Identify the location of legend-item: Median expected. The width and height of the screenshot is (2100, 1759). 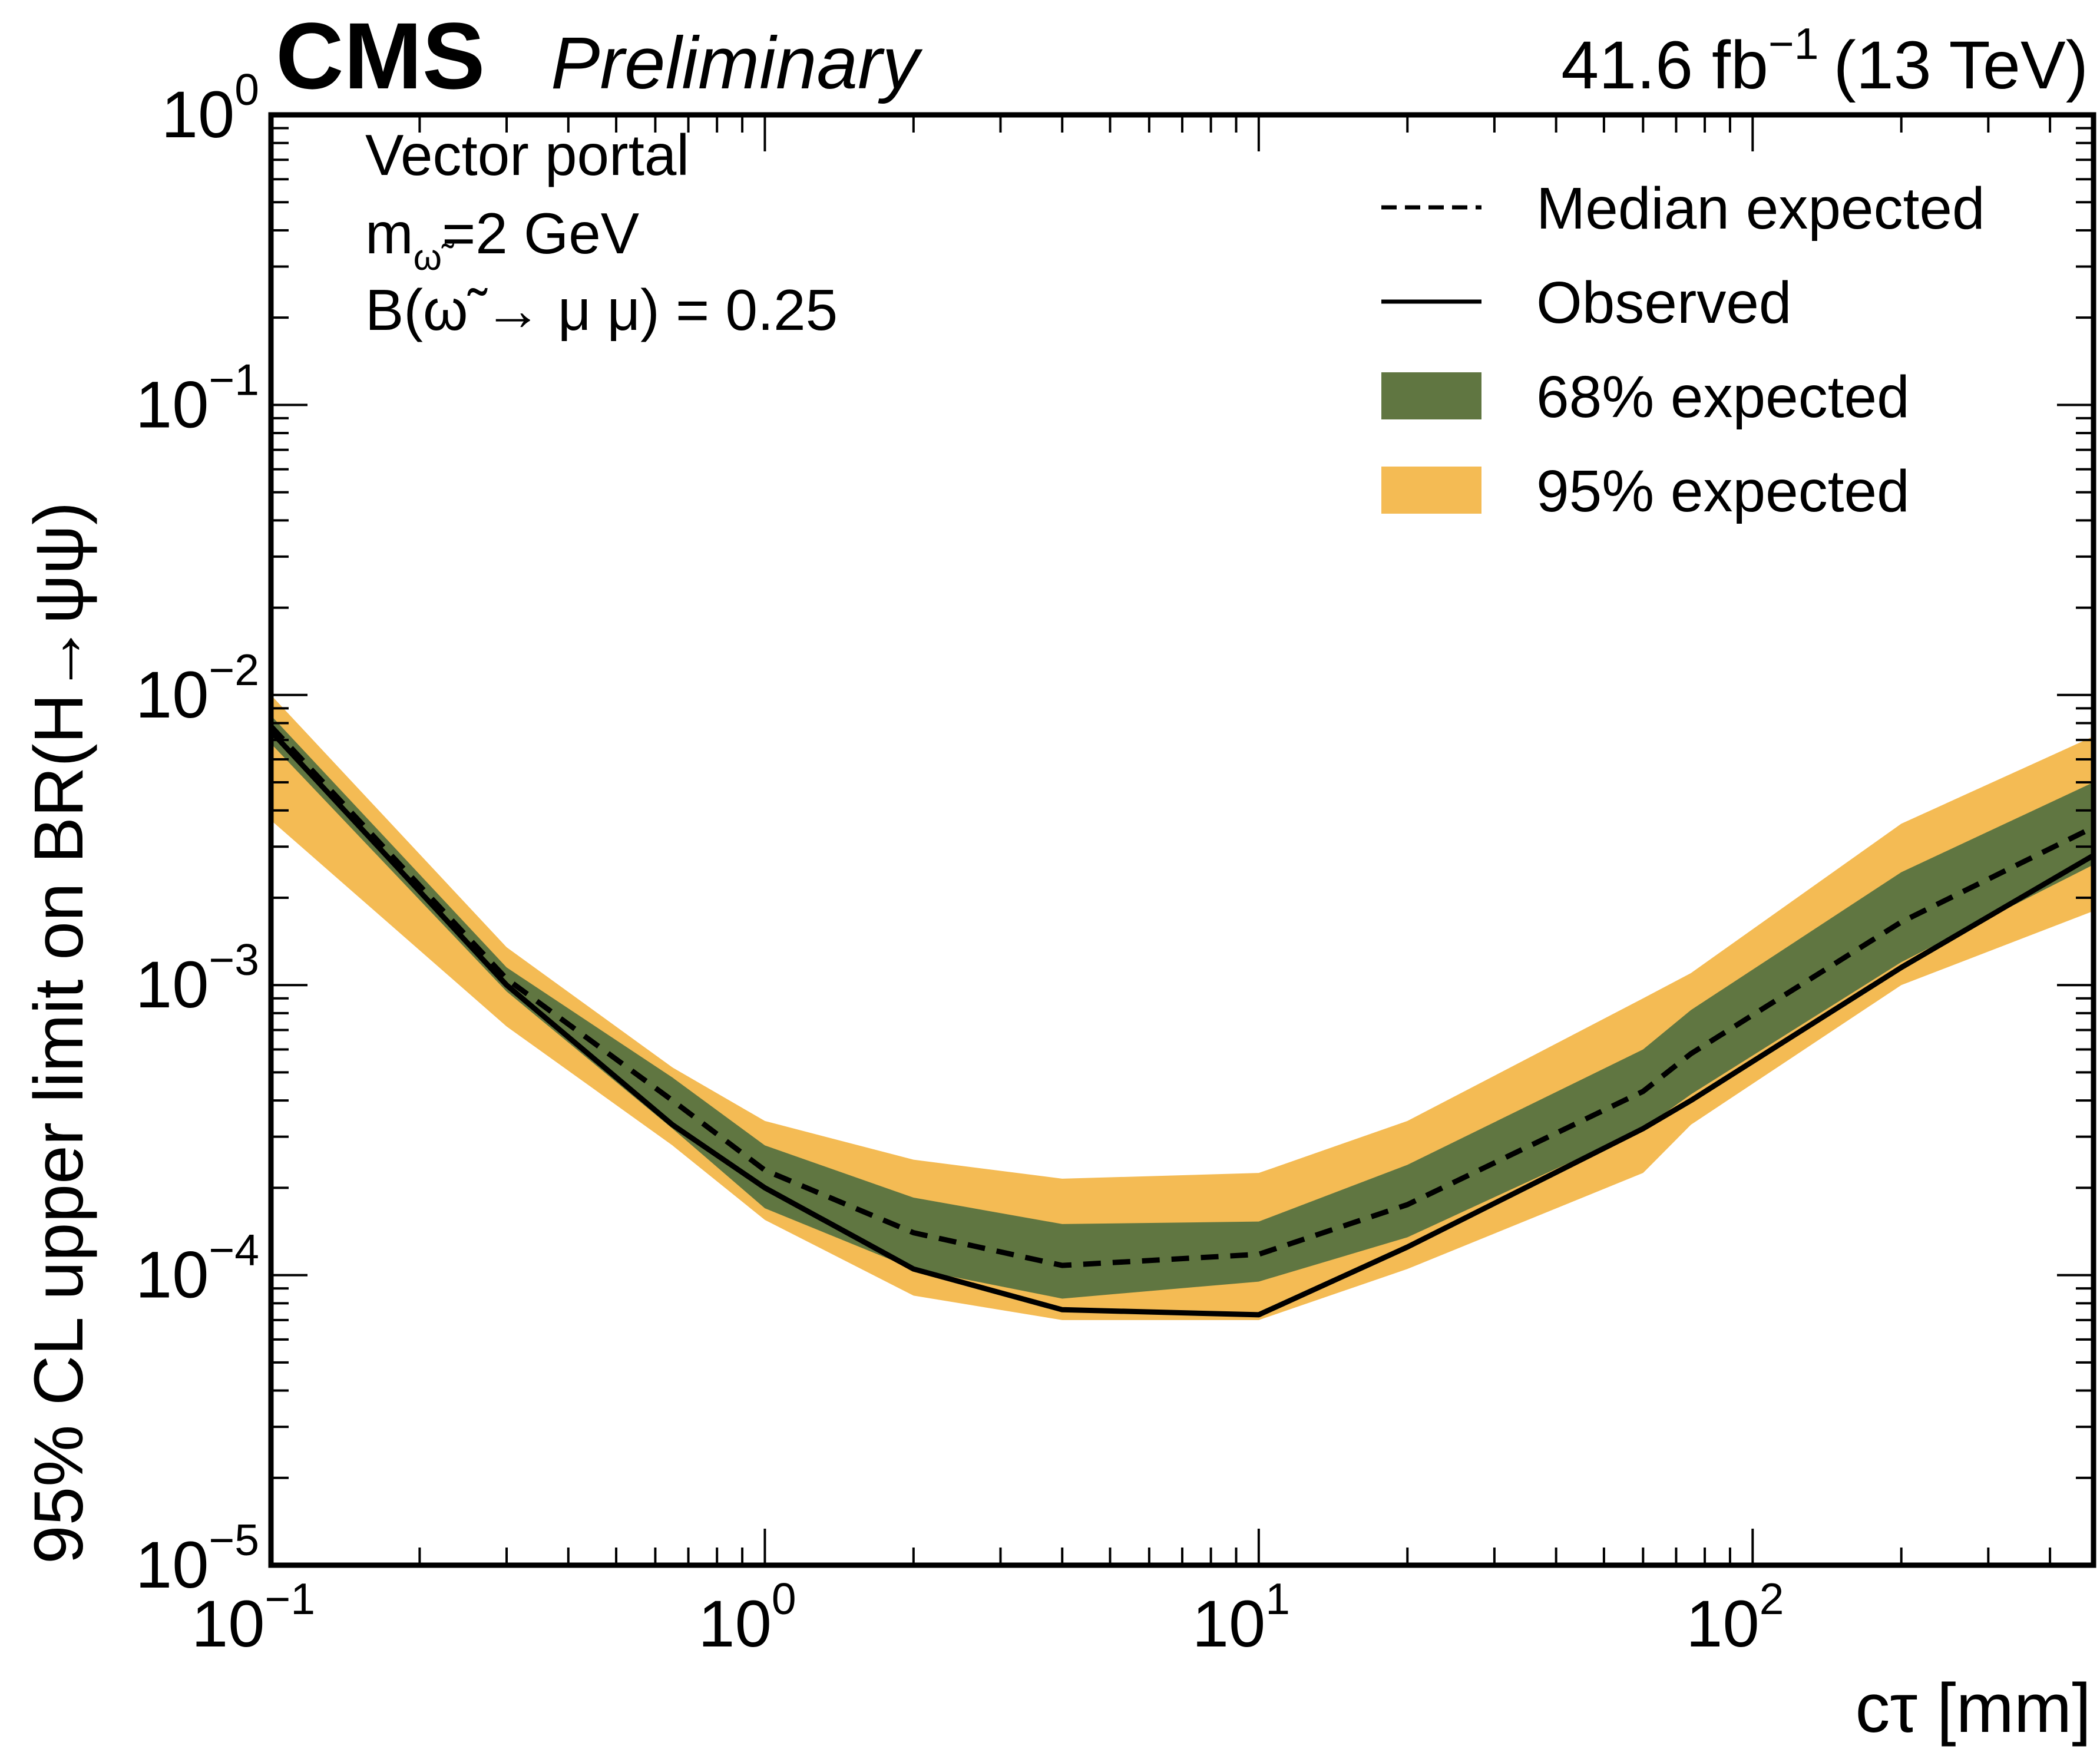
(1683, 209).